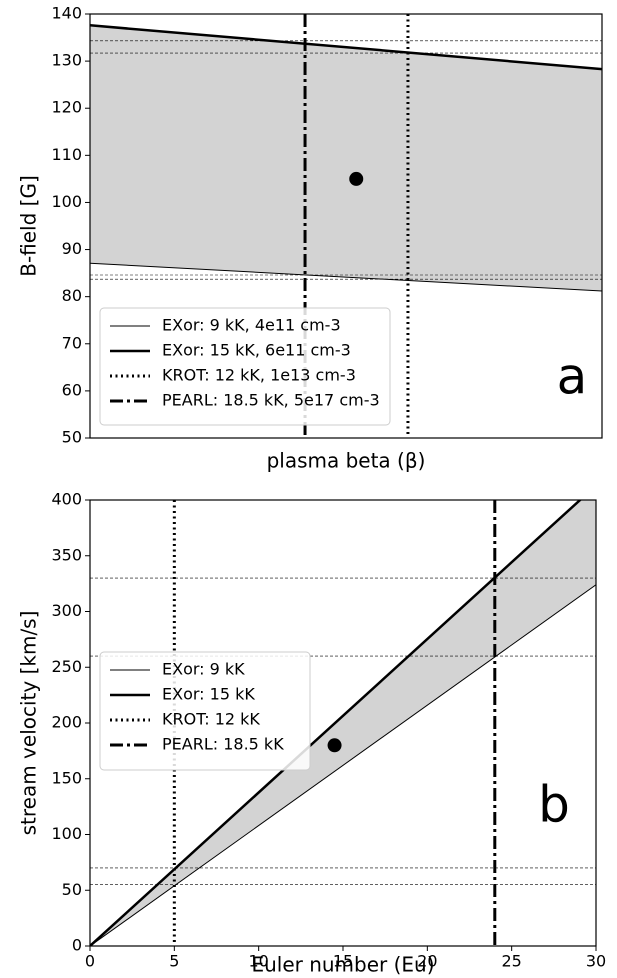 The height and width of the screenshot is (978, 617). Describe the element at coordinates (66, 107) in the screenshot. I see `y-tick-label: 120` at that location.